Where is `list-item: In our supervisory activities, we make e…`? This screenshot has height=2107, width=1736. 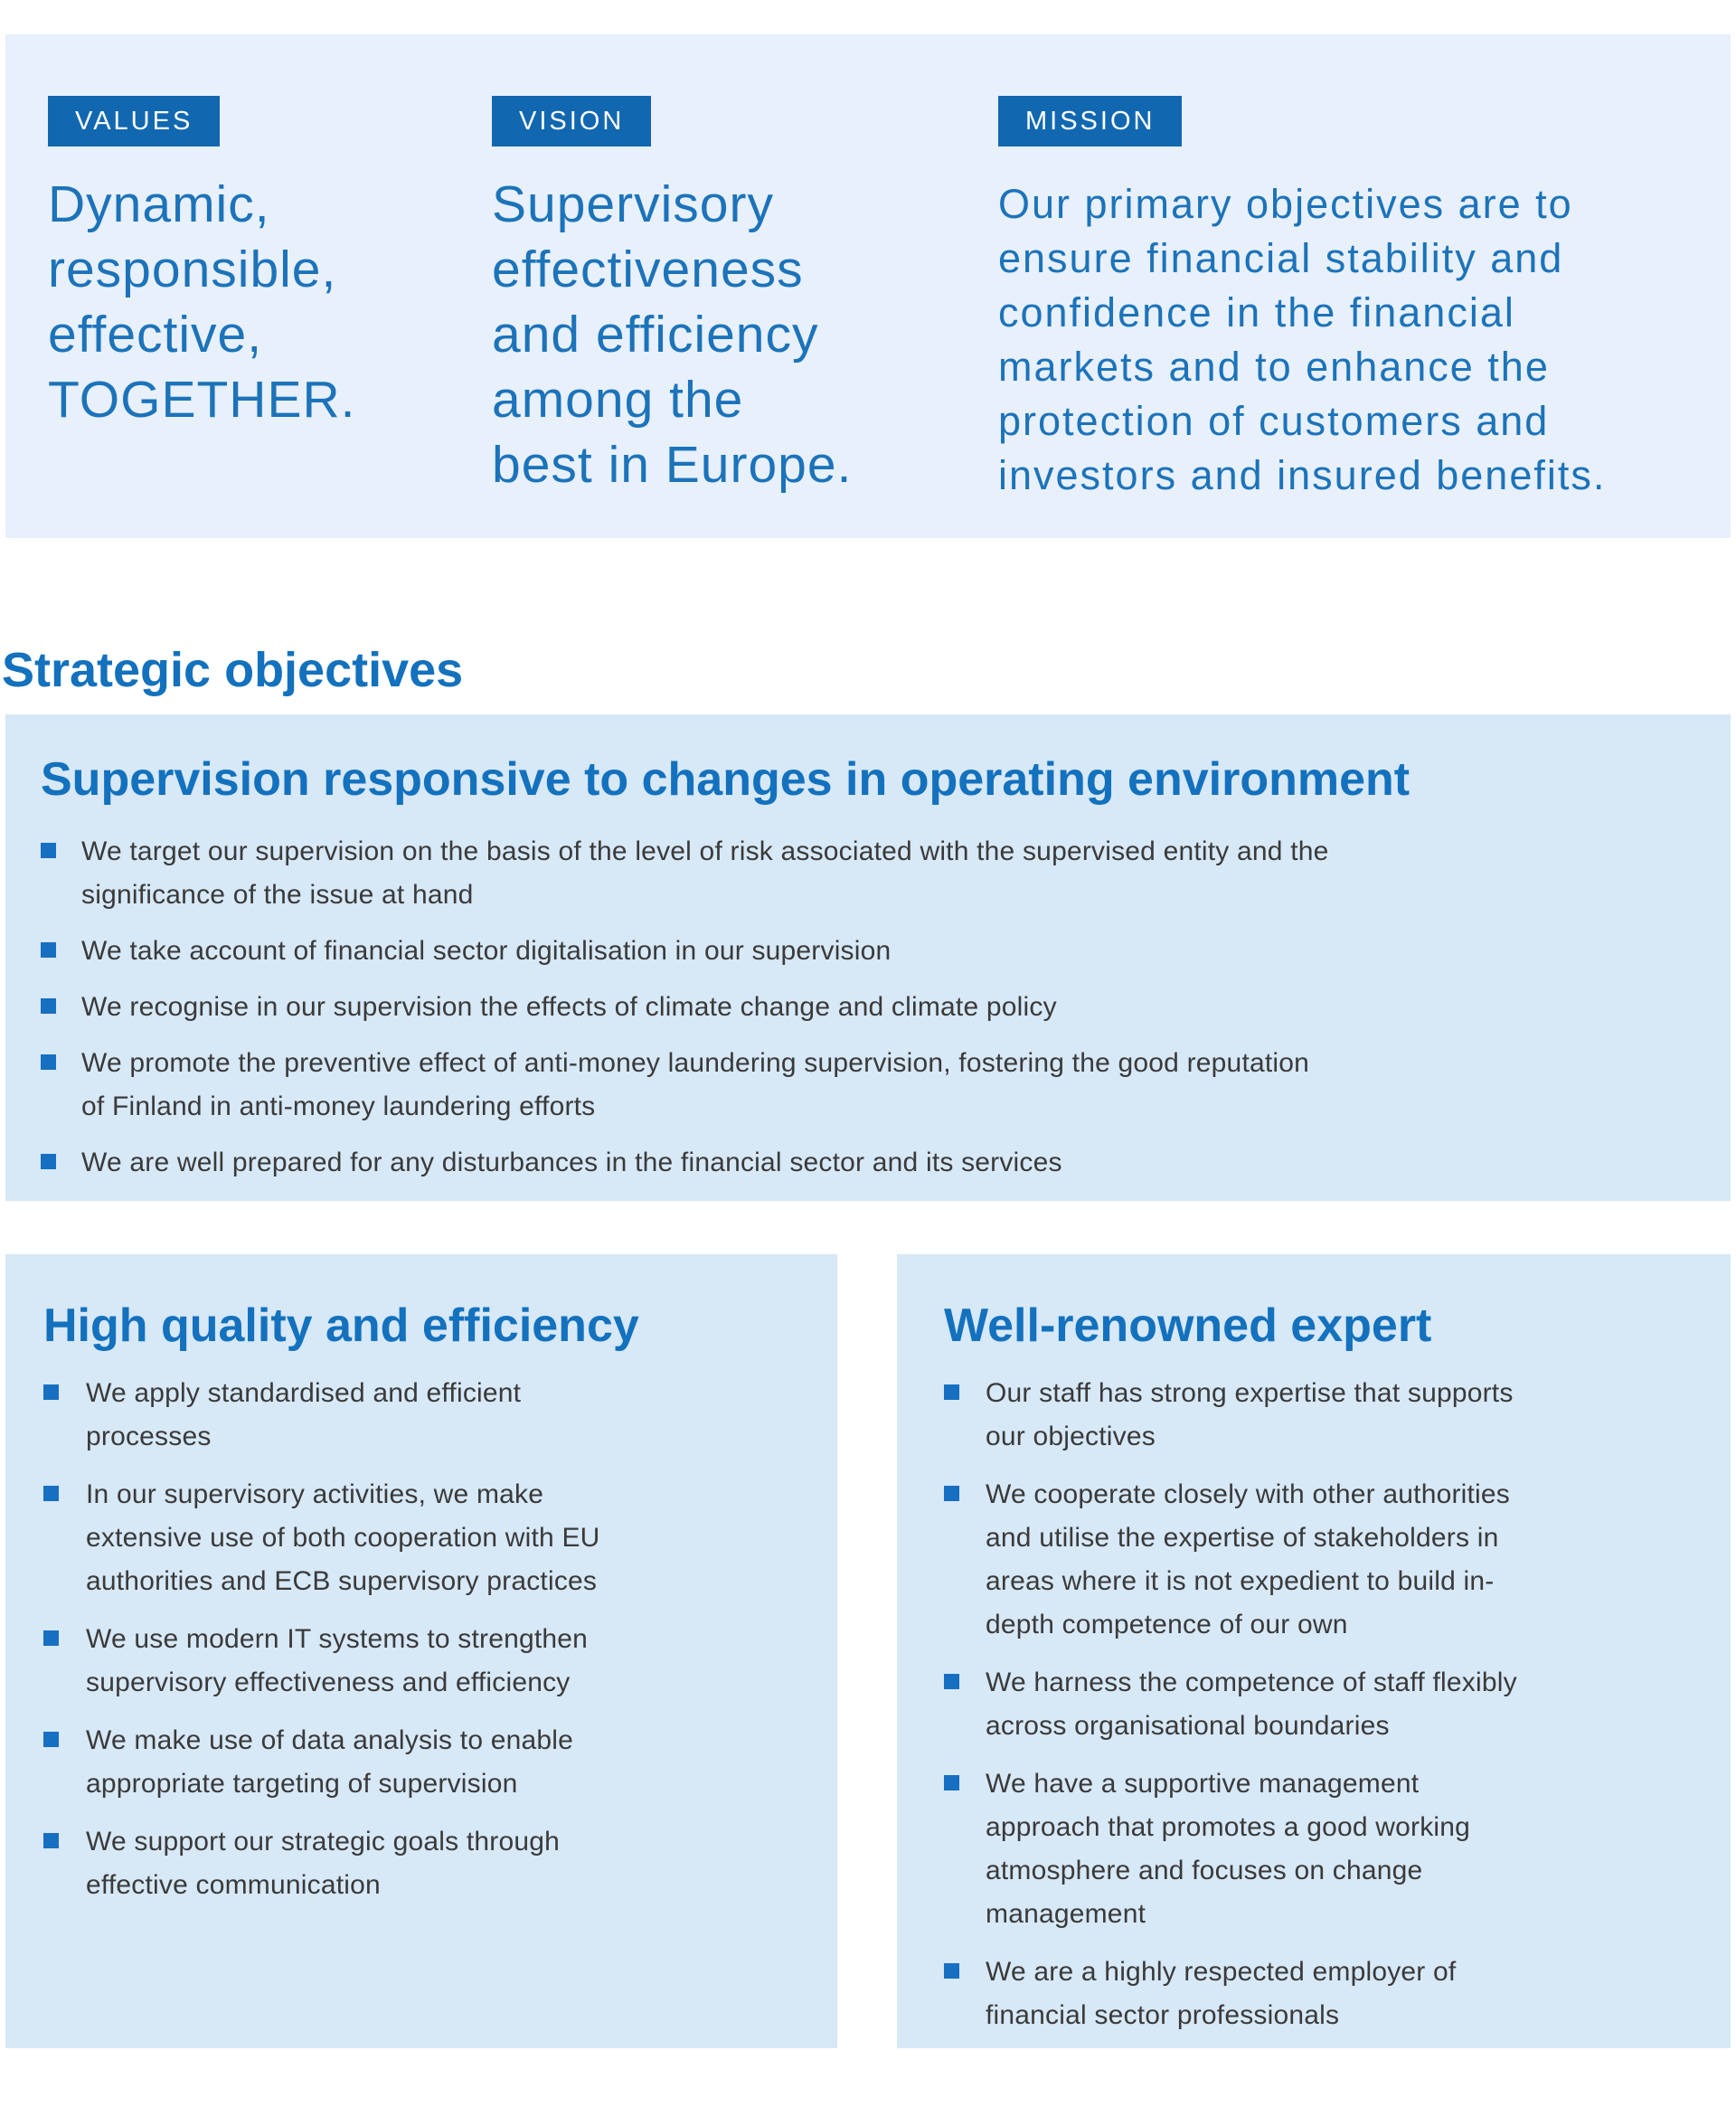 list-item: In our supervisory activities, we make e… is located at coordinates (427, 1538).